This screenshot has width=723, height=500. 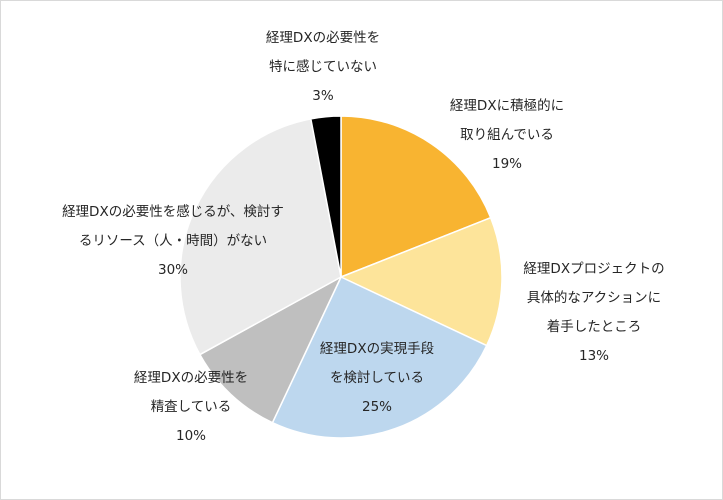 What do you see at coordinates (377, 378) in the screenshot?
I see `slice-label-2-line-1: を検討している` at bounding box center [377, 378].